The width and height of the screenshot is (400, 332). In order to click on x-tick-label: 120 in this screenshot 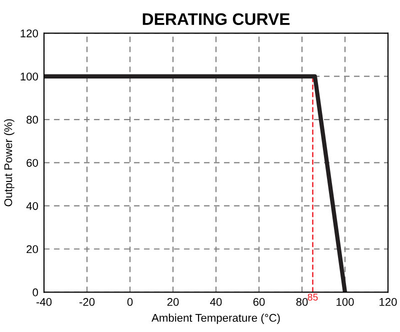, I will do `click(388, 302)`.